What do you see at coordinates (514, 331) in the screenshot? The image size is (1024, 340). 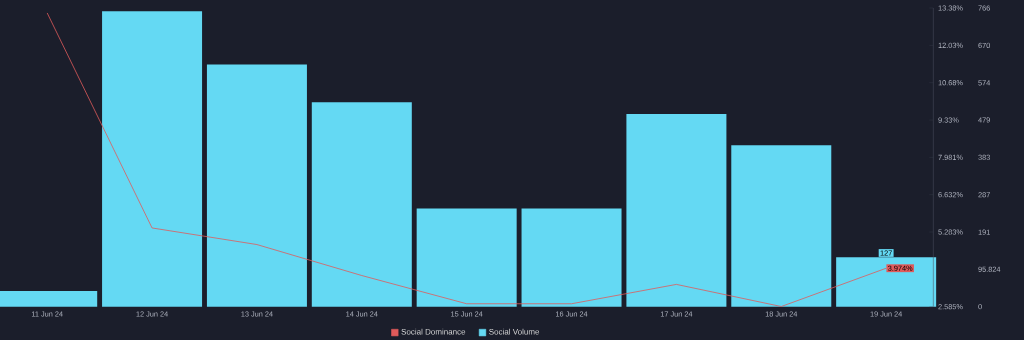 I see `legend-label: Social Volume` at bounding box center [514, 331].